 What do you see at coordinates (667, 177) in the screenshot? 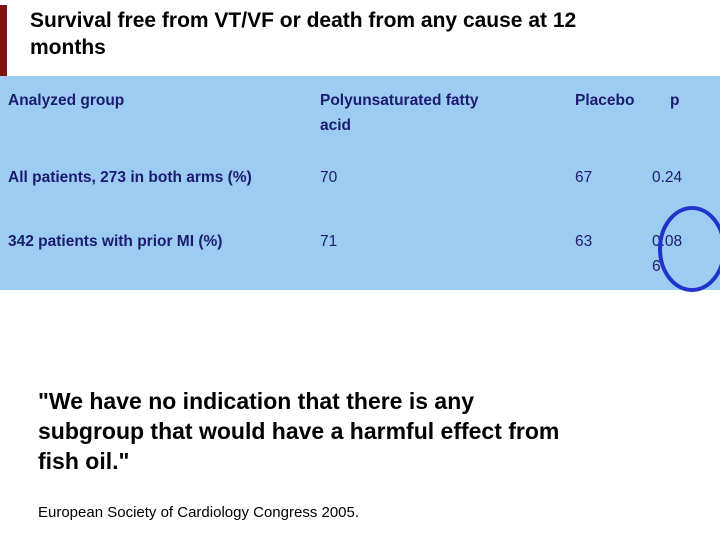
I see `cell-p-all-patients: 0.24` at bounding box center [667, 177].